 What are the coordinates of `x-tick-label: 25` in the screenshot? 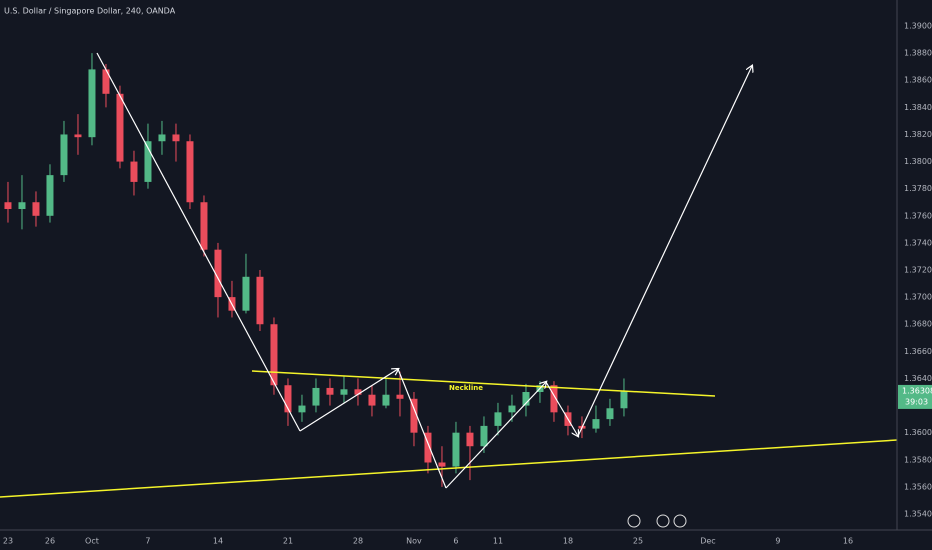 It's located at (638, 541).